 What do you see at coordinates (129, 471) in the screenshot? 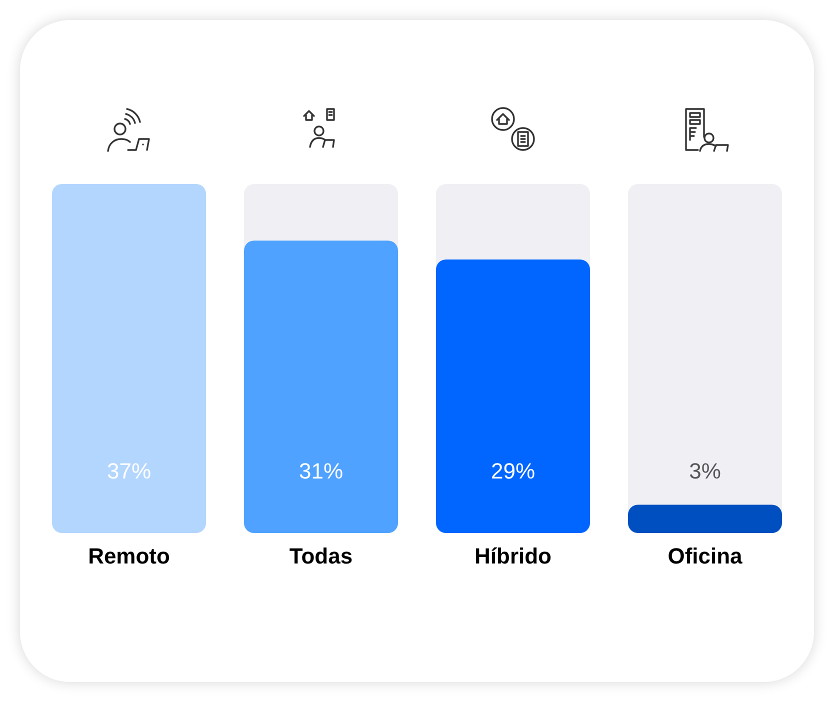
I see `data-label: 37%` at bounding box center [129, 471].